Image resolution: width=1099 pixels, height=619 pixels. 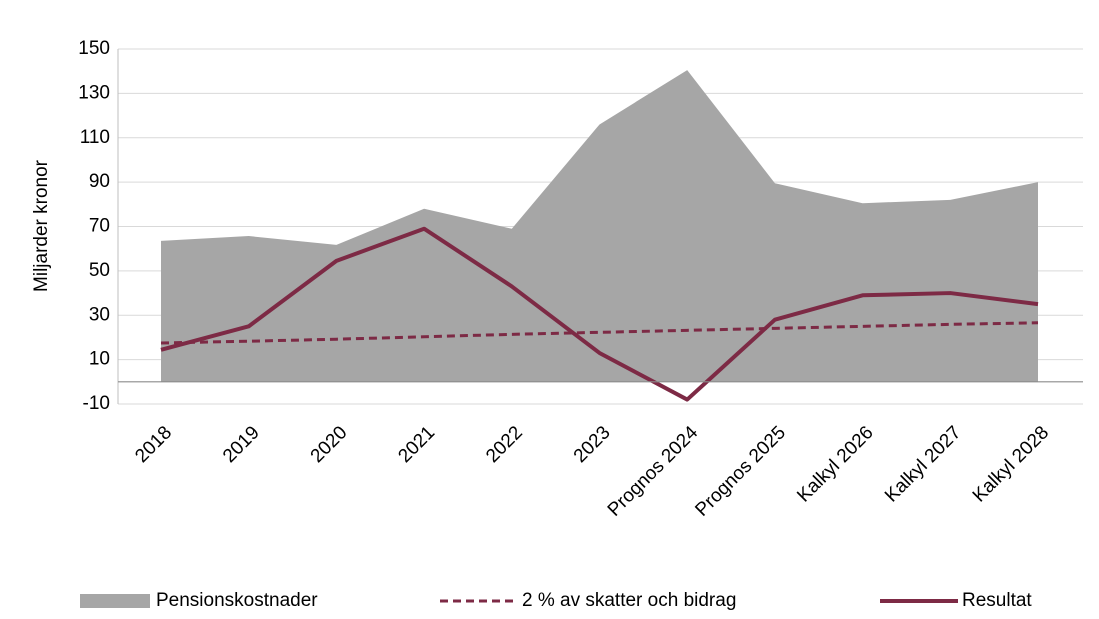 What do you see at coordinates (599, 333) in the screenshot?
I see `dashed-line` at bounding box center [599, 333].